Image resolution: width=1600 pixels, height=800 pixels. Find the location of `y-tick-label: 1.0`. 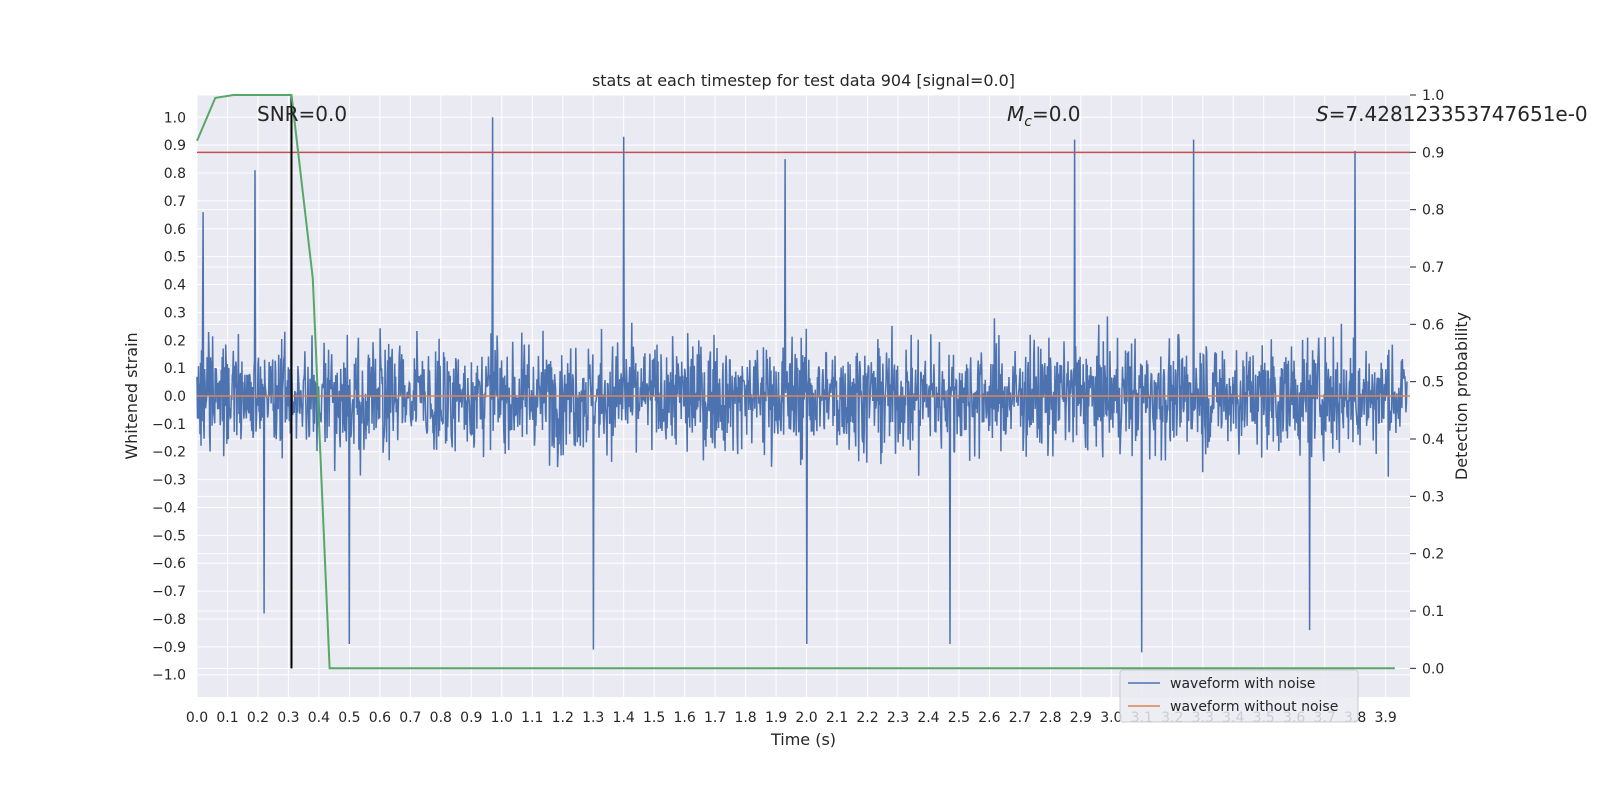

y-tick-label: 1.0 is located at coordinates (175, 118).